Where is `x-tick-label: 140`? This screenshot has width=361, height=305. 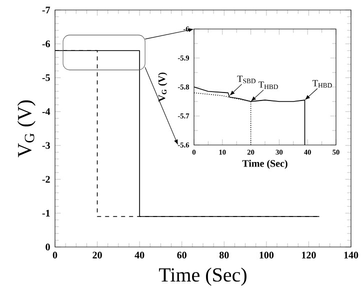 x-tick-label: 140 is located at coordinates (351, 255).